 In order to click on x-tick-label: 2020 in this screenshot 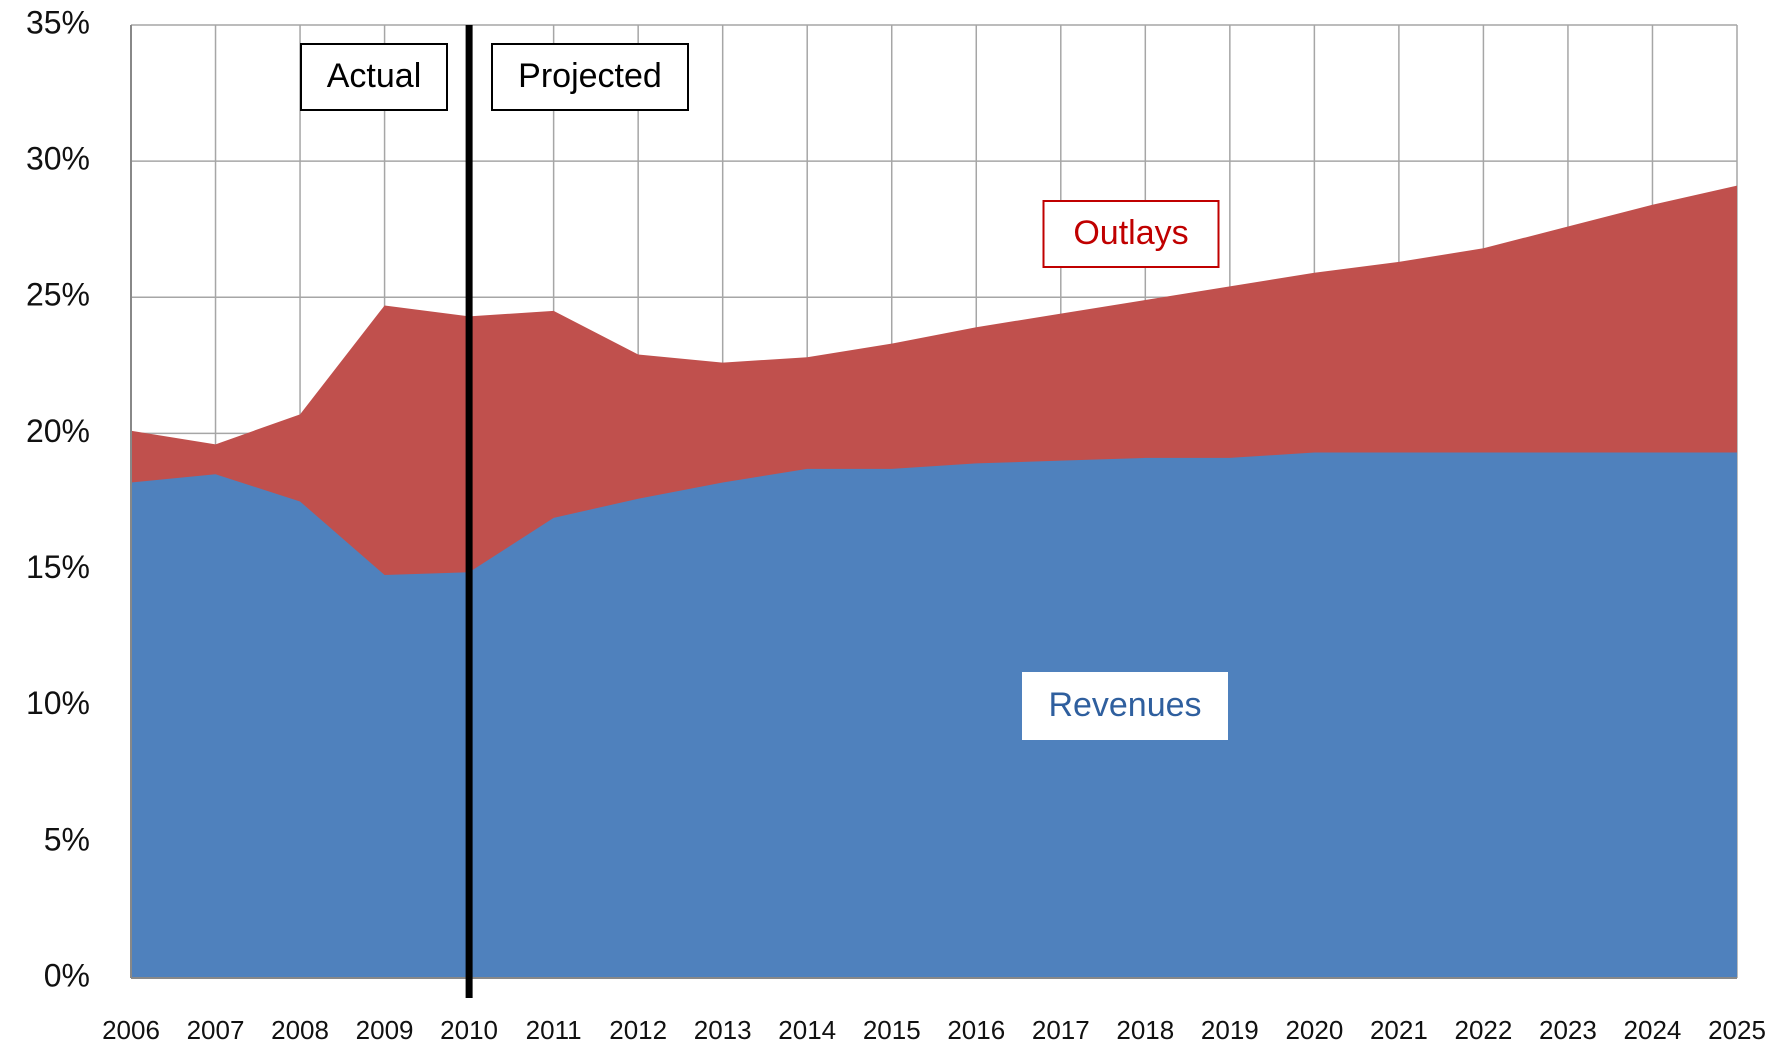, I will do `click(1314, 1027)`.